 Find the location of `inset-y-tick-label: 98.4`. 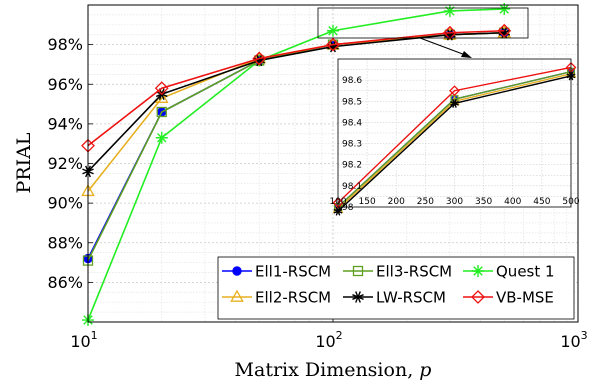

inset-y-tick-label: 98.4 is located at coordinates (352, 123).